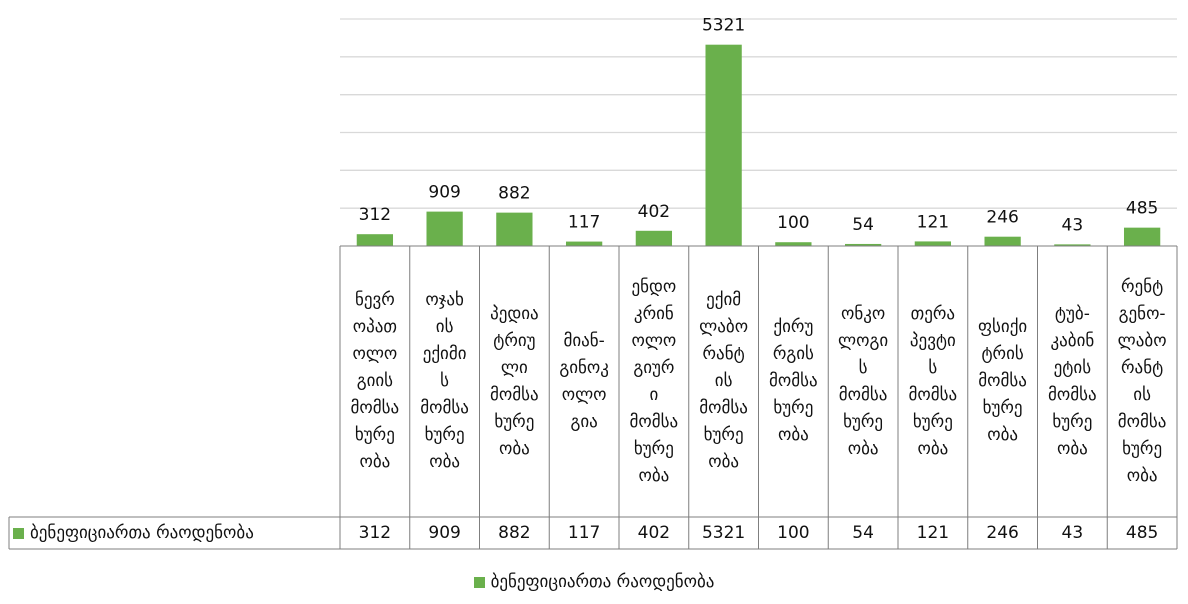 This screenshot has height=604, width=1188. Describe the element at coordinates (933, 222) in the screenshot. I see `data-label: 121` at that location.